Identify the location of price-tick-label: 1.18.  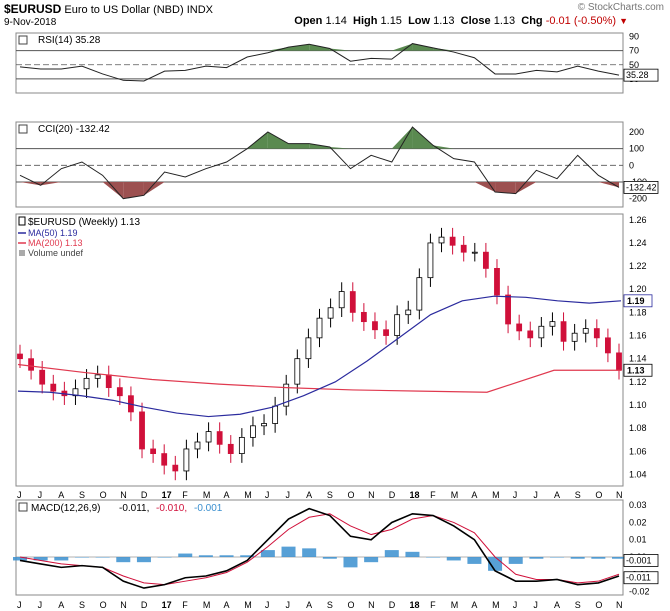
(638, 312).